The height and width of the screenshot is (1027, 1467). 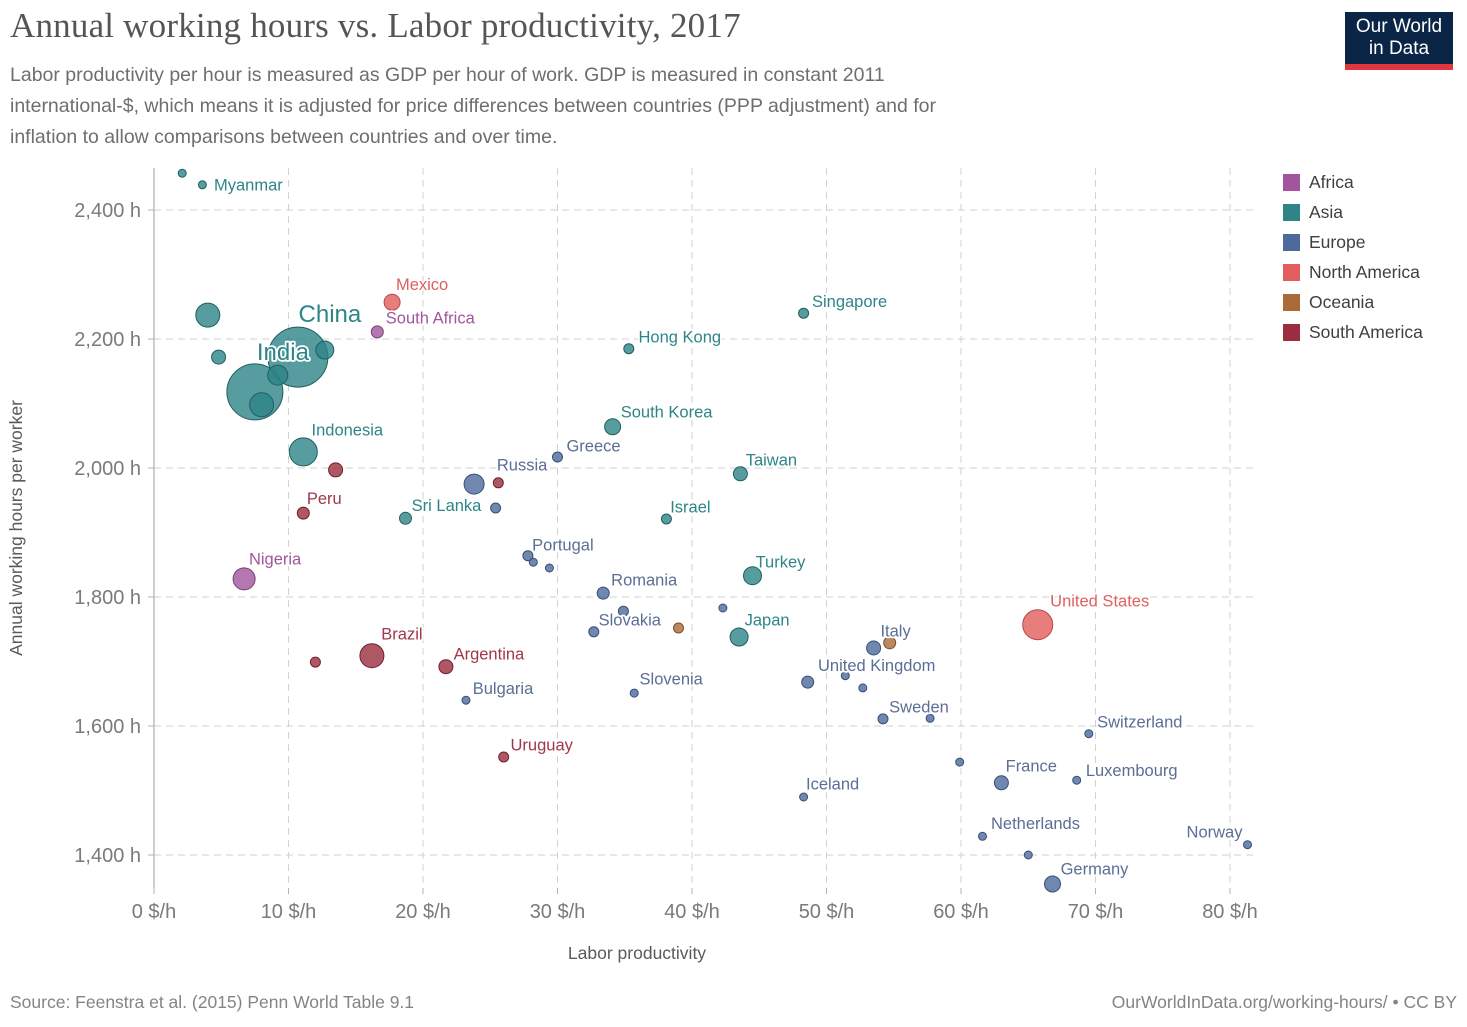 I want to click on legend-item-asia: Asia, so click(x=1353, y=212).